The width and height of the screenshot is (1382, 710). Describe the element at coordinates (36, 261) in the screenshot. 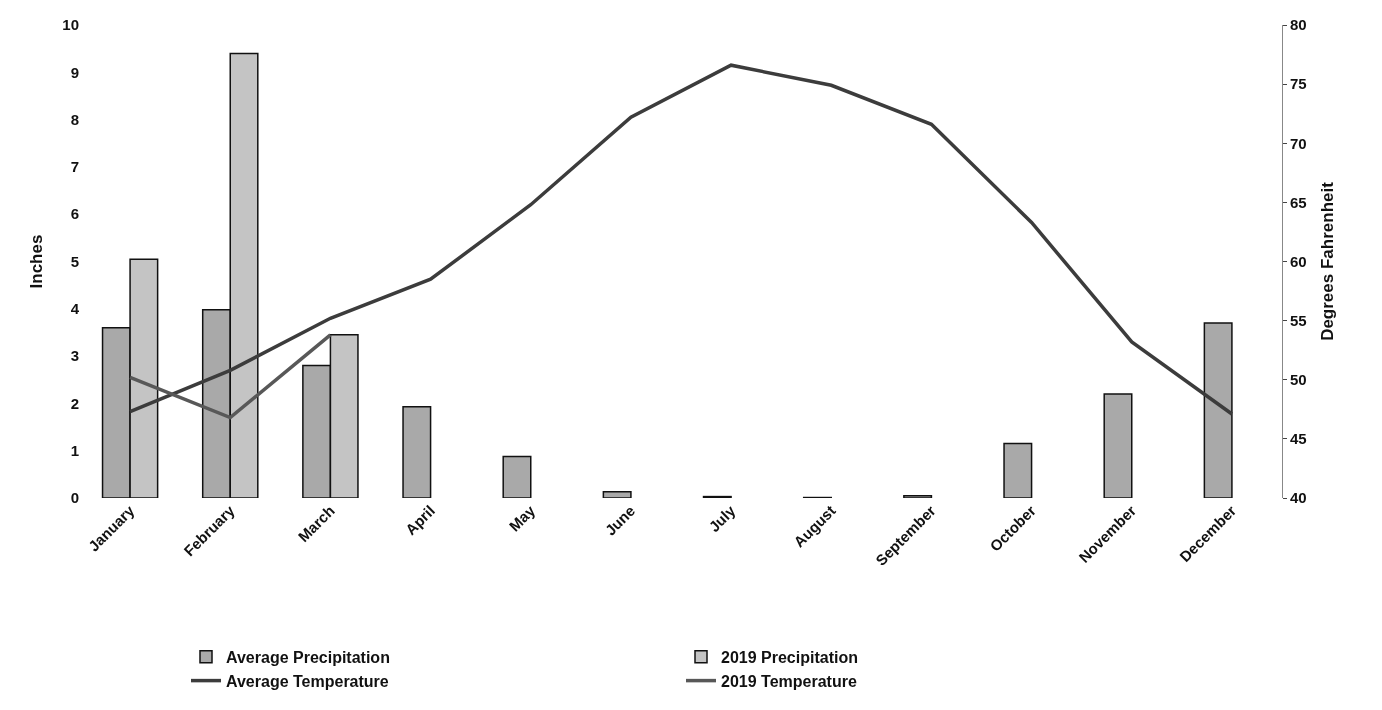

I see `y-axis-title: Inches` at that location.